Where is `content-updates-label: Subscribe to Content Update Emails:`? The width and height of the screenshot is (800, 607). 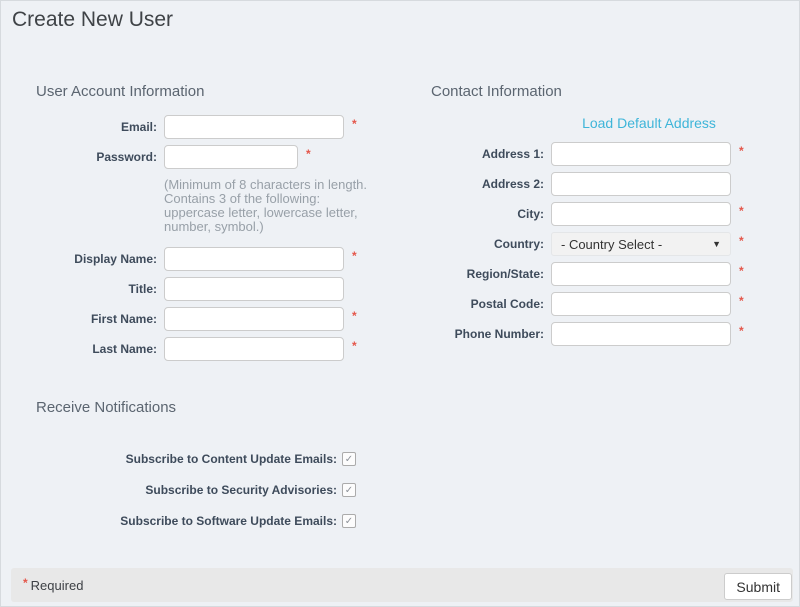
content-updates-label: Subscribe to Content Update Emails: is located at coordinates (231, 459).